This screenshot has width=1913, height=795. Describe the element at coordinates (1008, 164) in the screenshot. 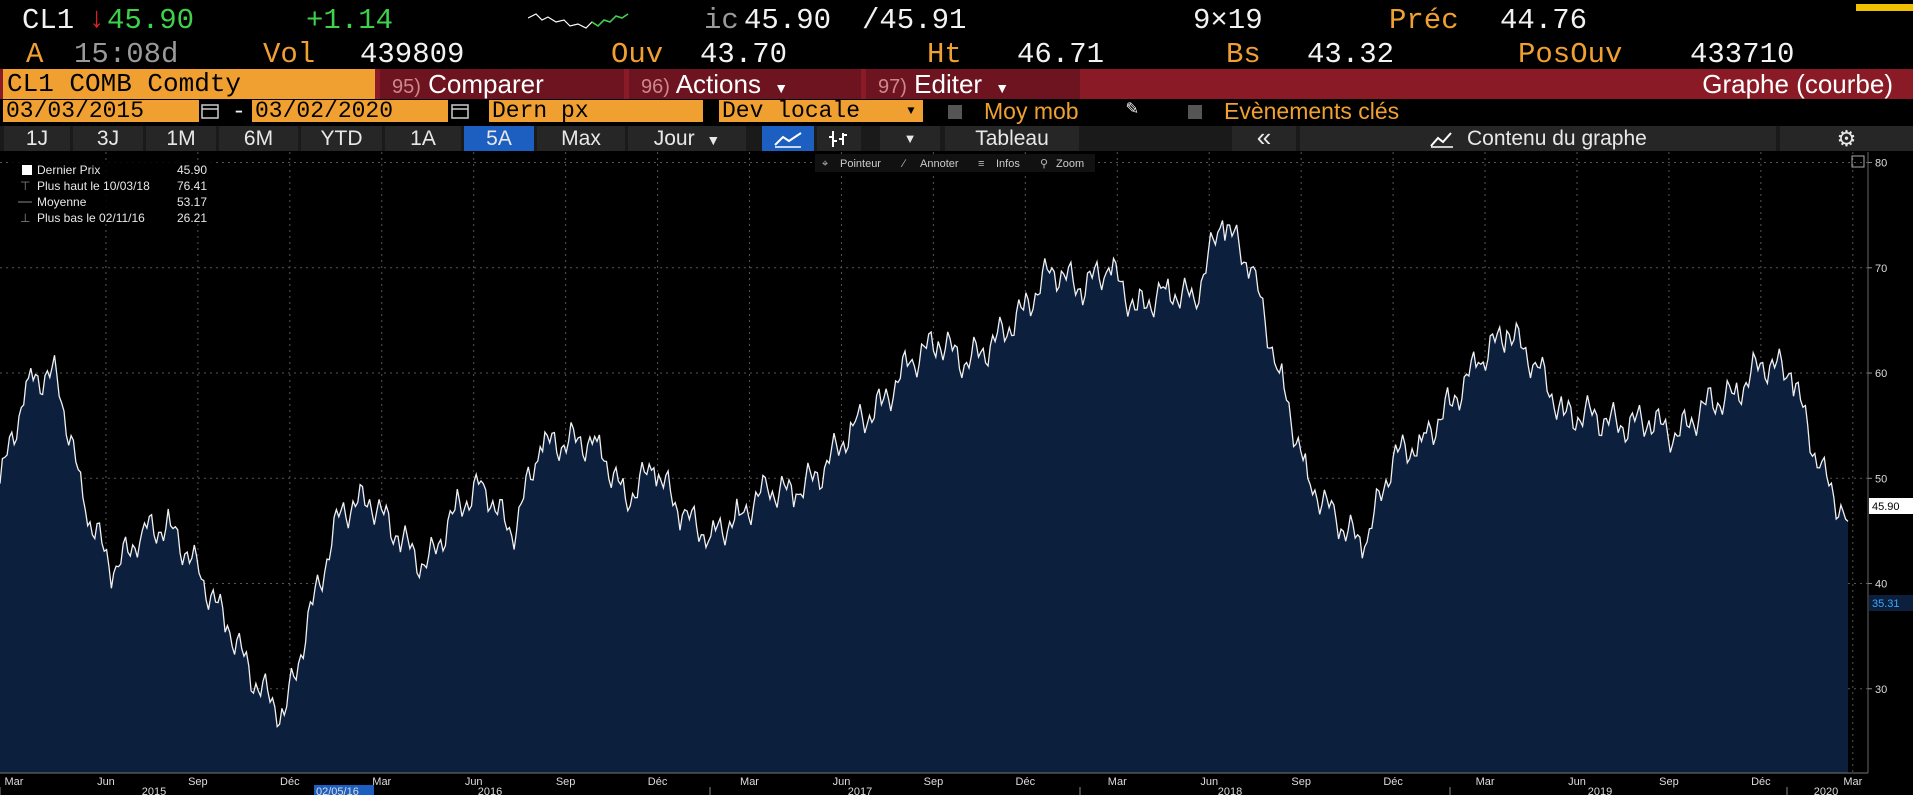

I see `info-tool: Infos` at that location.